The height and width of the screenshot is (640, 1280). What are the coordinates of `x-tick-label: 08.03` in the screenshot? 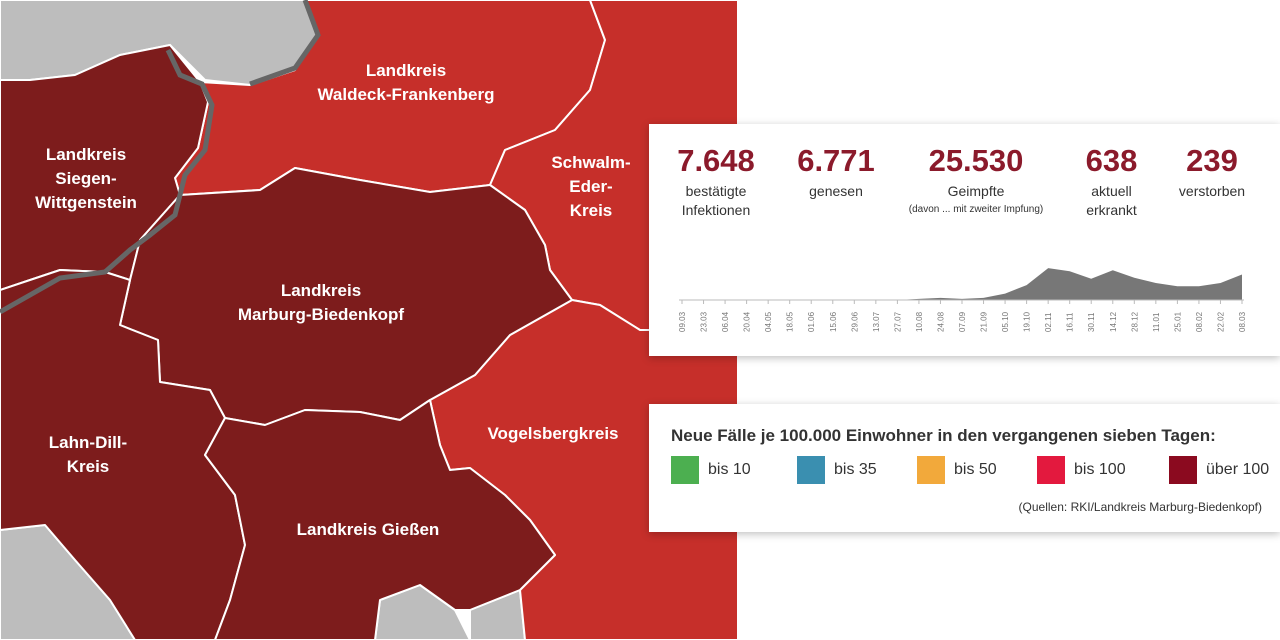 It's located at (1242, 321).